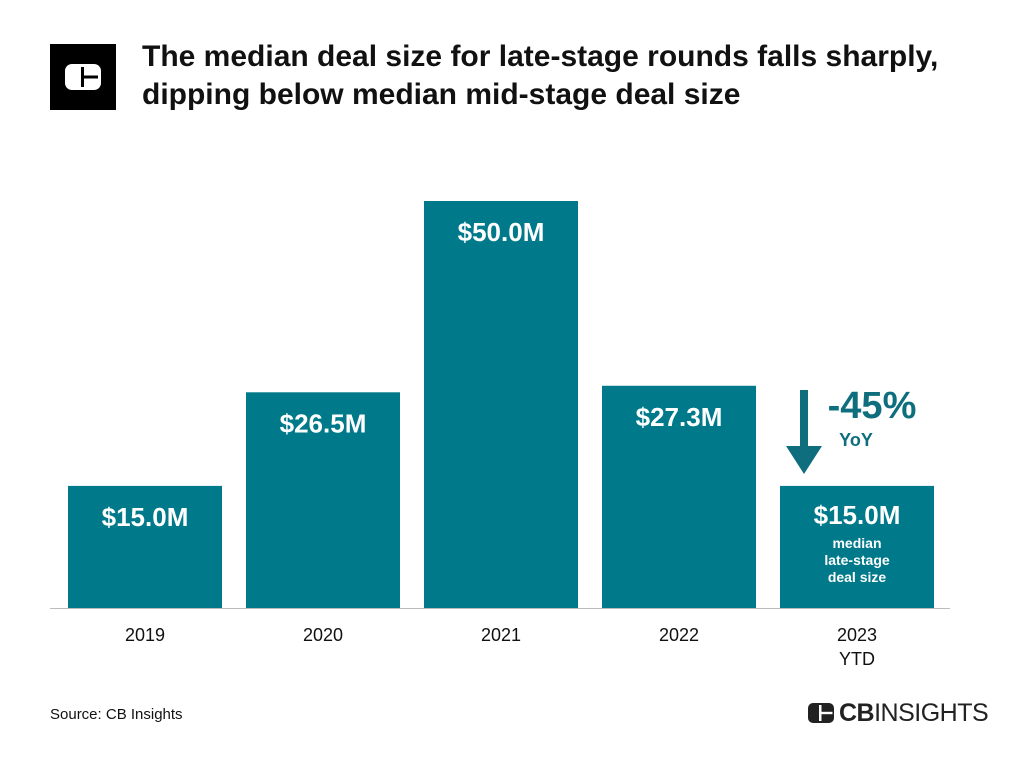 The height and width of the screenshot is (768, 1024). Describe the element at coordinates (857, 560) in the screenshot. I see `bar-note-line-1: late-stage` at that location.